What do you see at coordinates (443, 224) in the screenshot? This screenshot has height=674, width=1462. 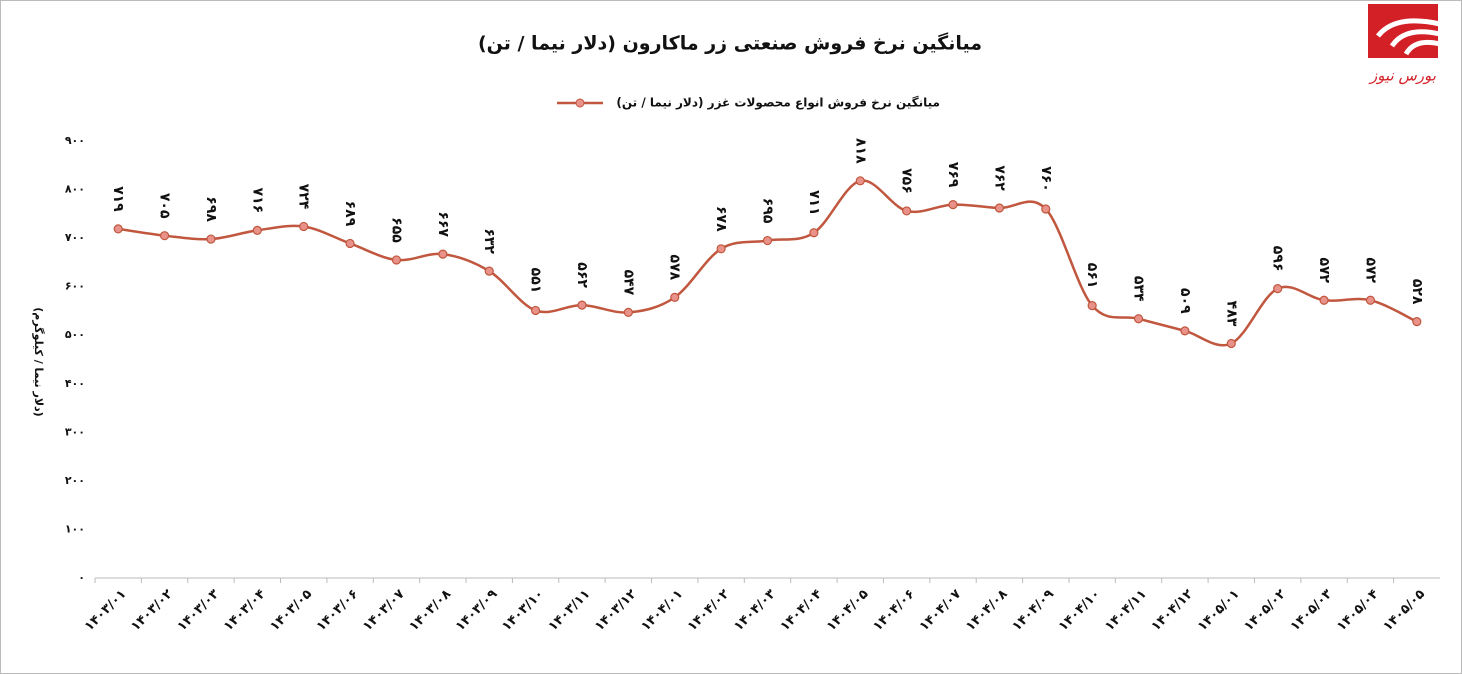 I see `data-label: ۶۶۷` at bounding box center [443, 224].